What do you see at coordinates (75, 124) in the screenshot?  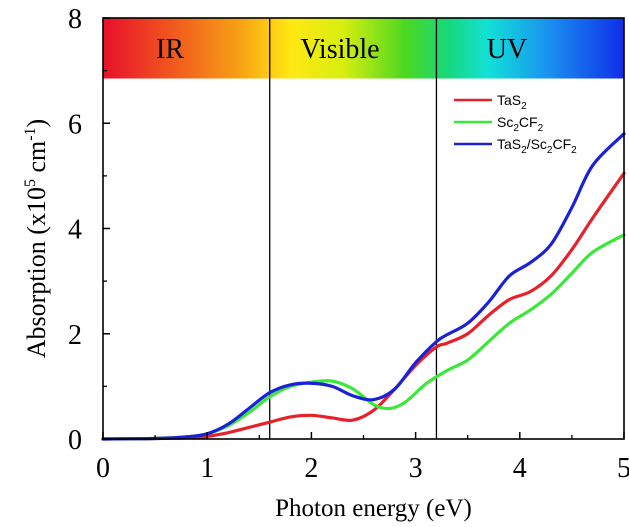 I see `y-tick-label: 6` at bounding box center [75, 124].